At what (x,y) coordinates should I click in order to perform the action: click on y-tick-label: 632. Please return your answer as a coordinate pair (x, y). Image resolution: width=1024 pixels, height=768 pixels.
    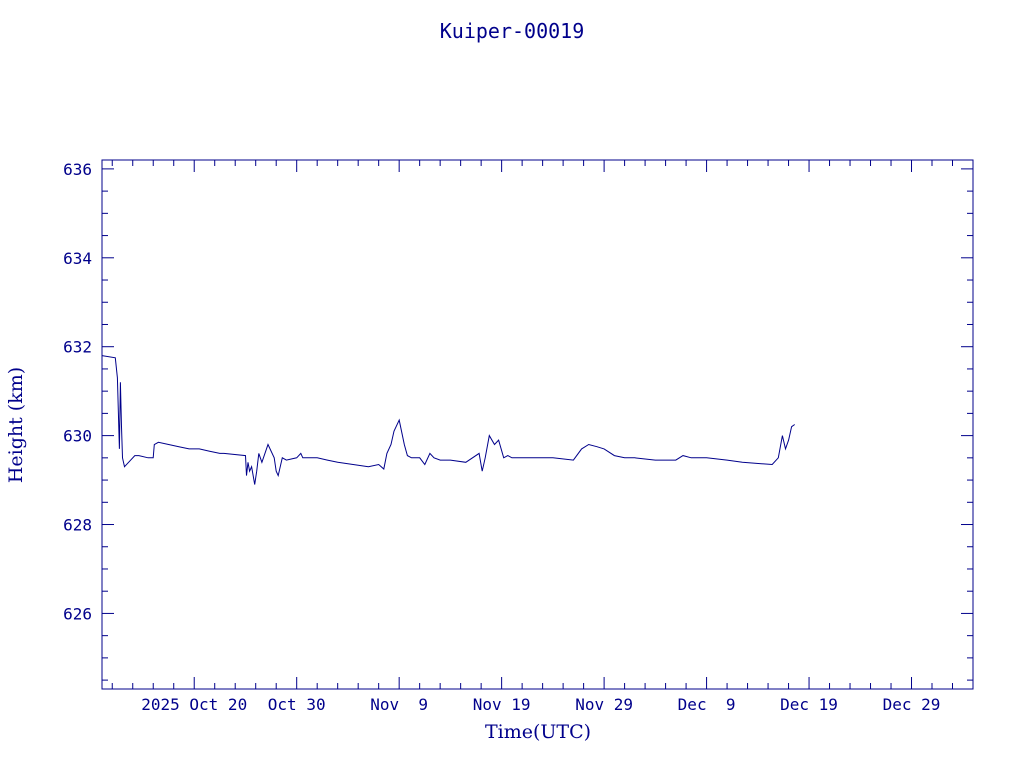
    Looking at the image, I should click on (77, 347).